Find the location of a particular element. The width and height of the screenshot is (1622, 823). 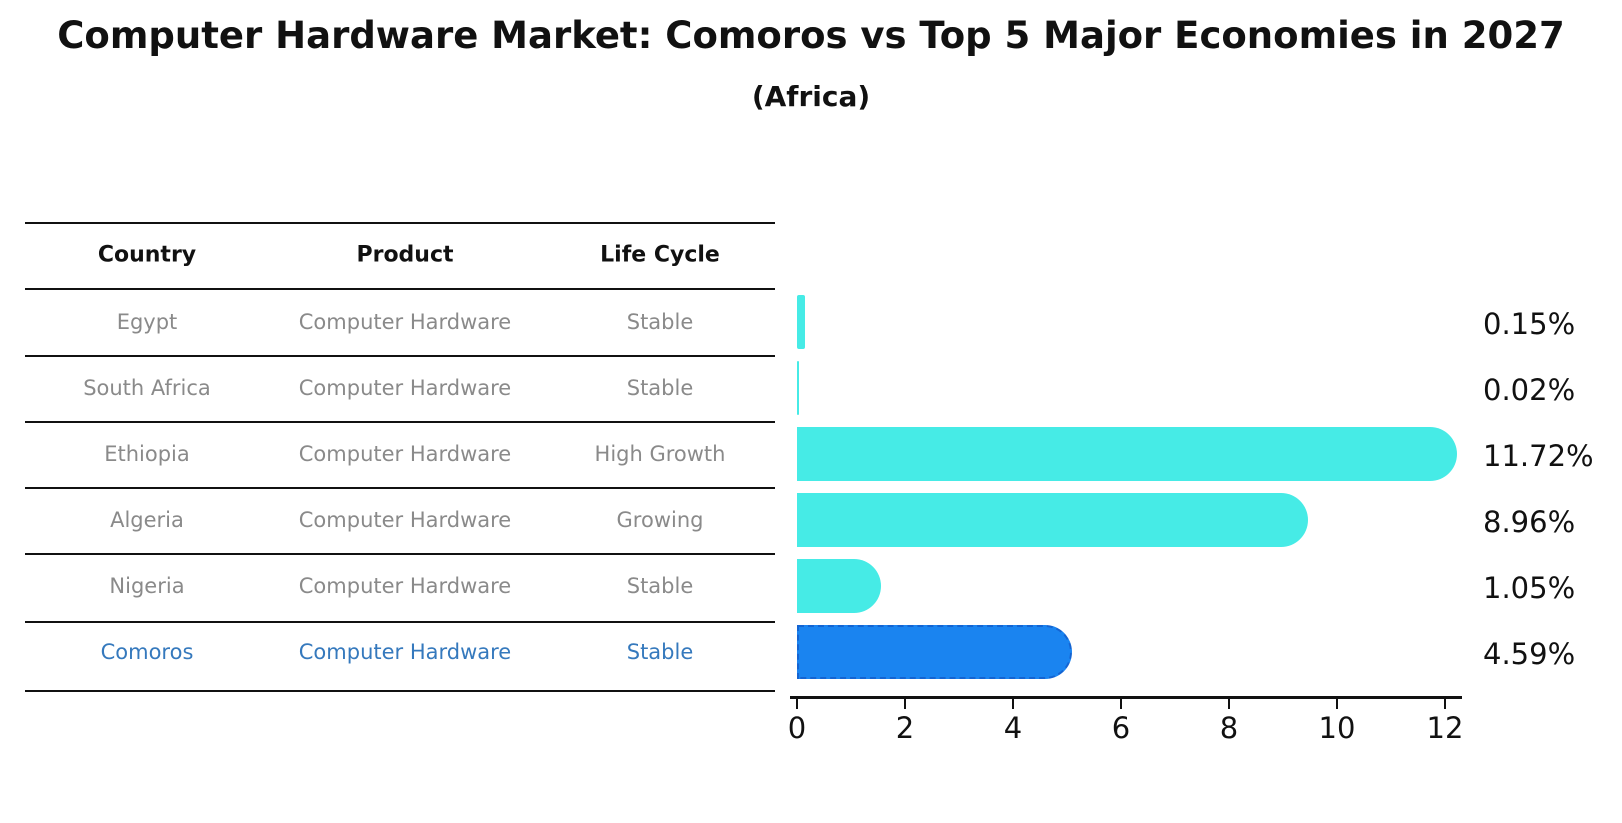

x-tick-label: 12 is located at coordinates (1445, 728).